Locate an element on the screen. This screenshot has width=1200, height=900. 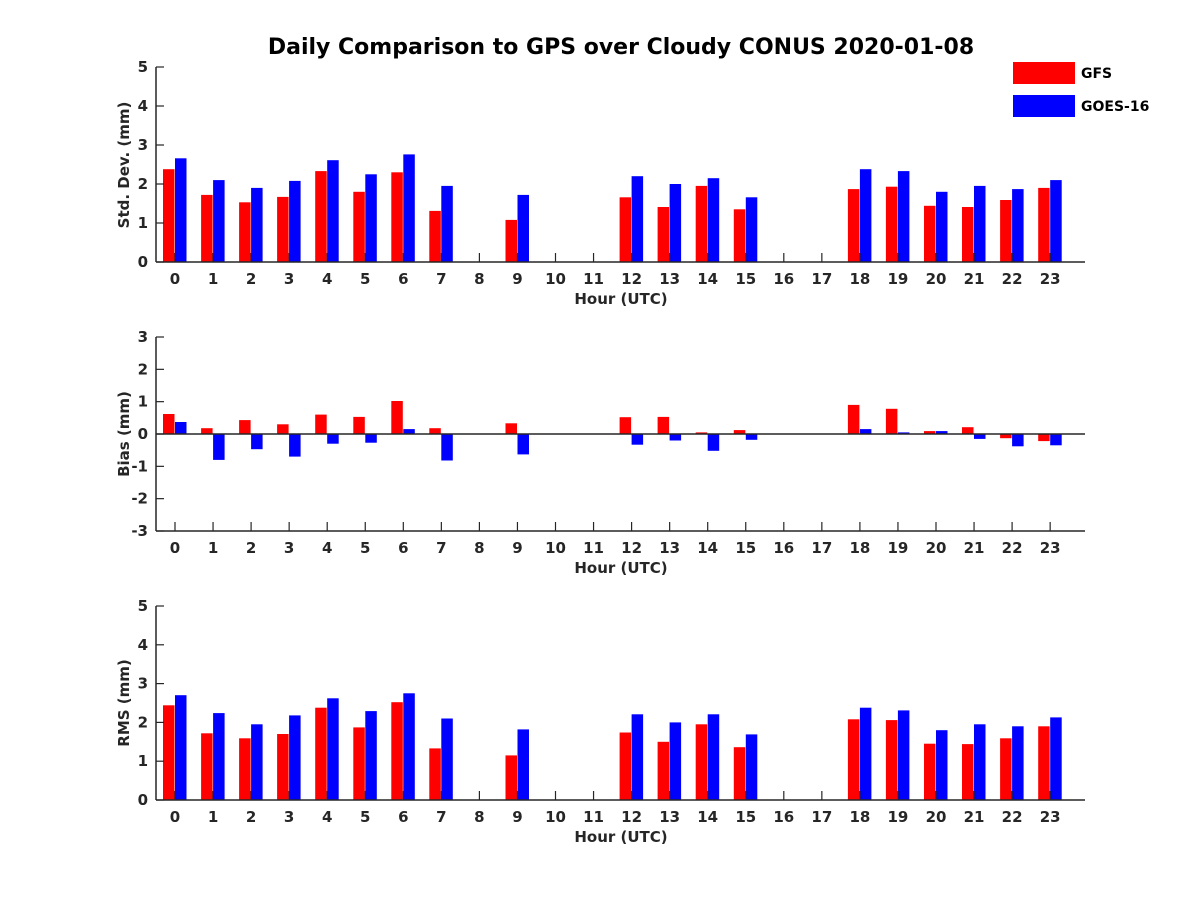
x-tick-label: 17 is located at coordinates (821, 817).